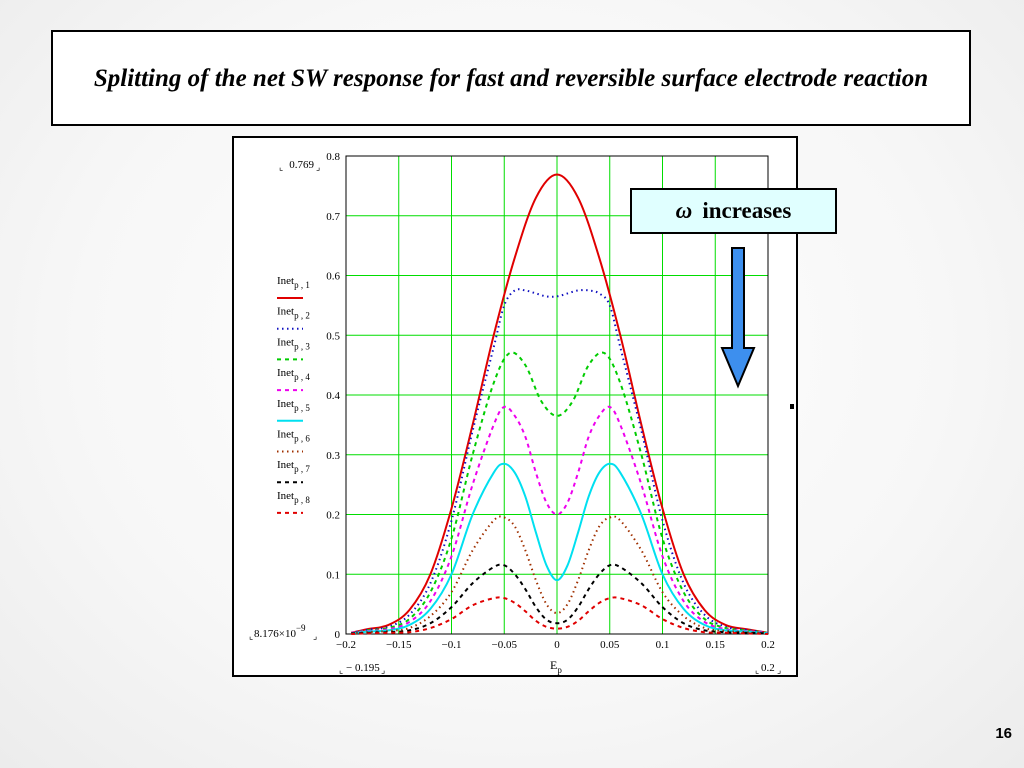  What do you see at coordinates (452, 645) in the screenshot?
I see `x-tick-label: −0.1` at bounding box center [452, 645].